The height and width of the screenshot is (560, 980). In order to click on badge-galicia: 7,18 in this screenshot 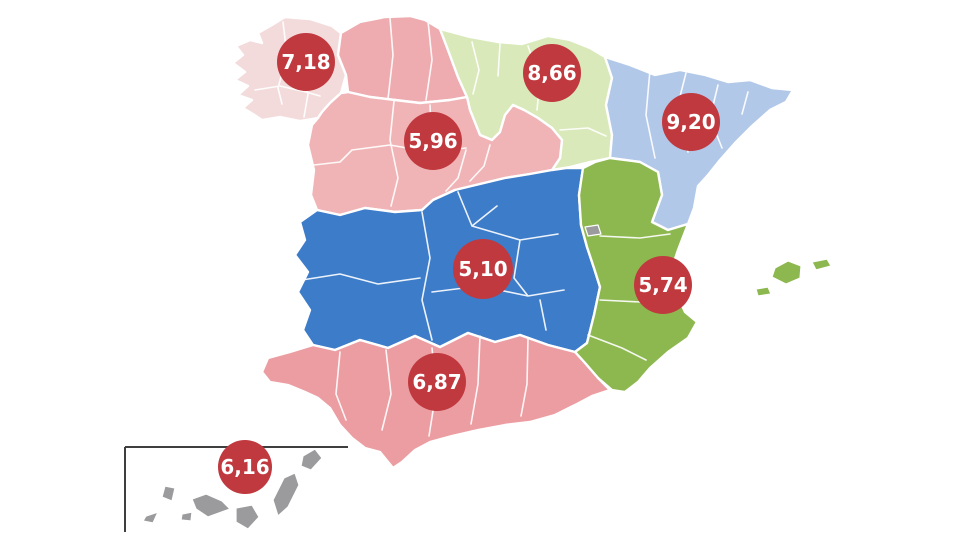, I will do `click(306, 62)`.